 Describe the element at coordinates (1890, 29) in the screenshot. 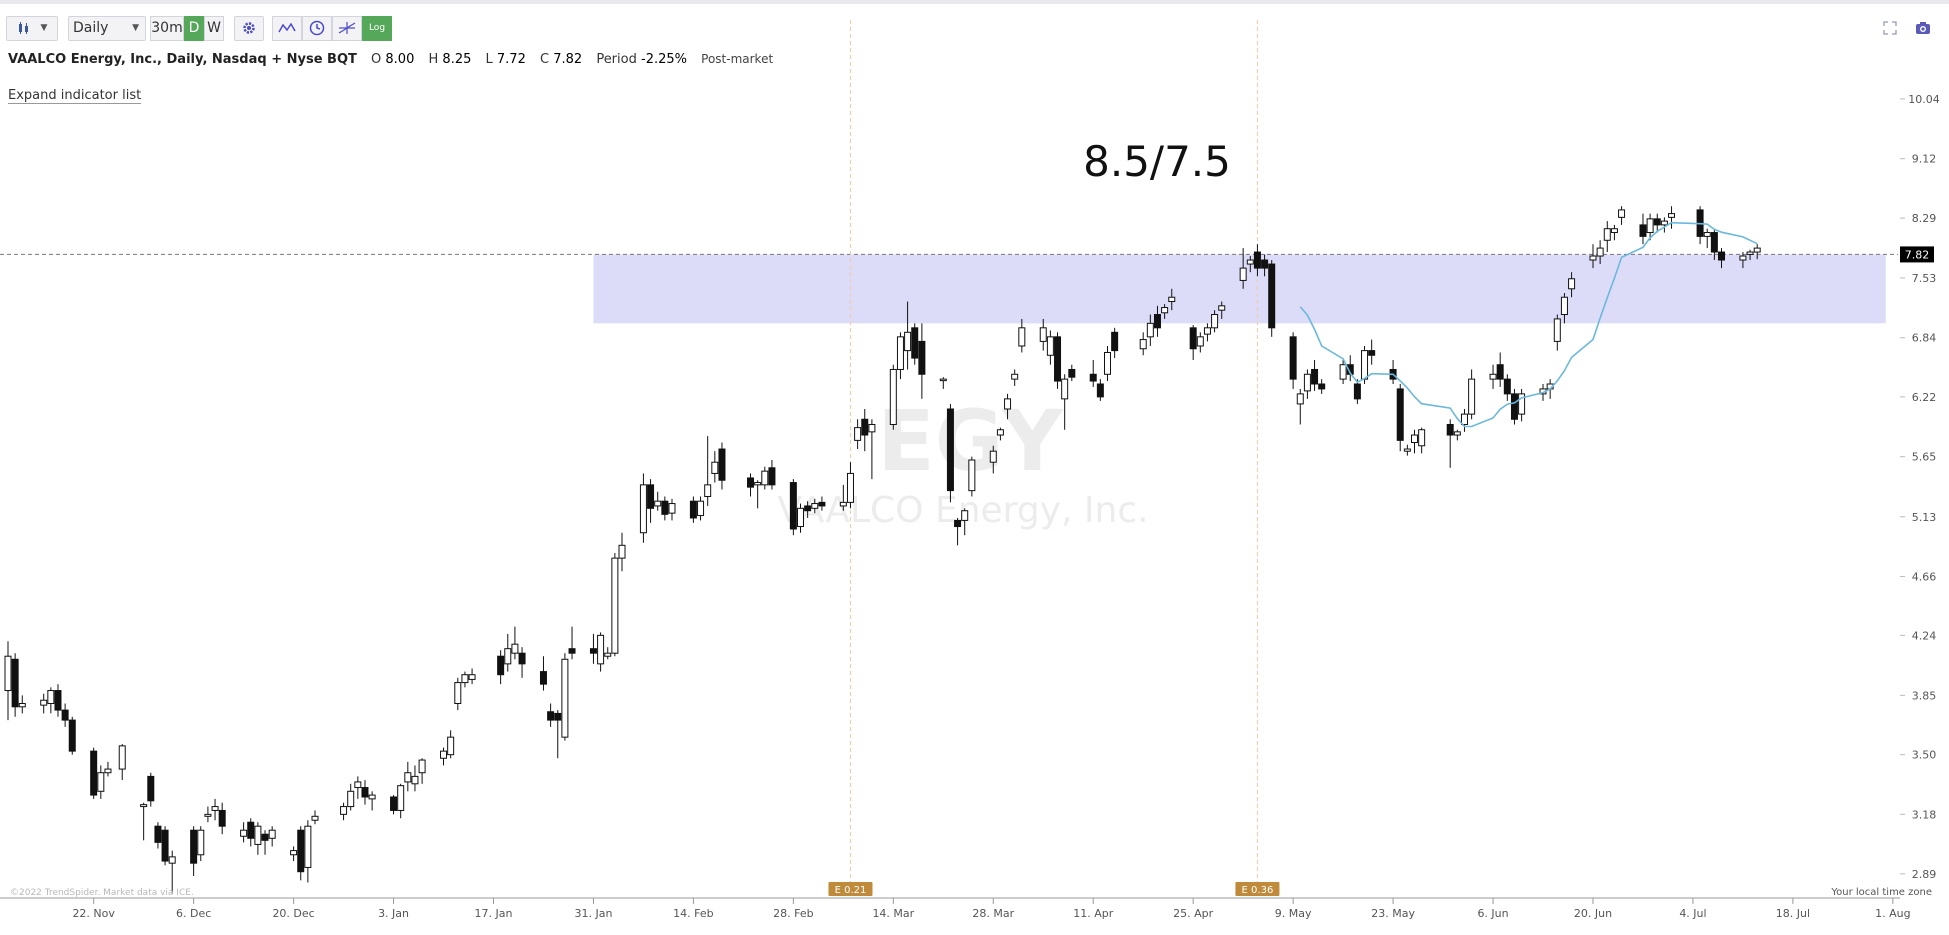

I see `fullscreen-icon` at that location.